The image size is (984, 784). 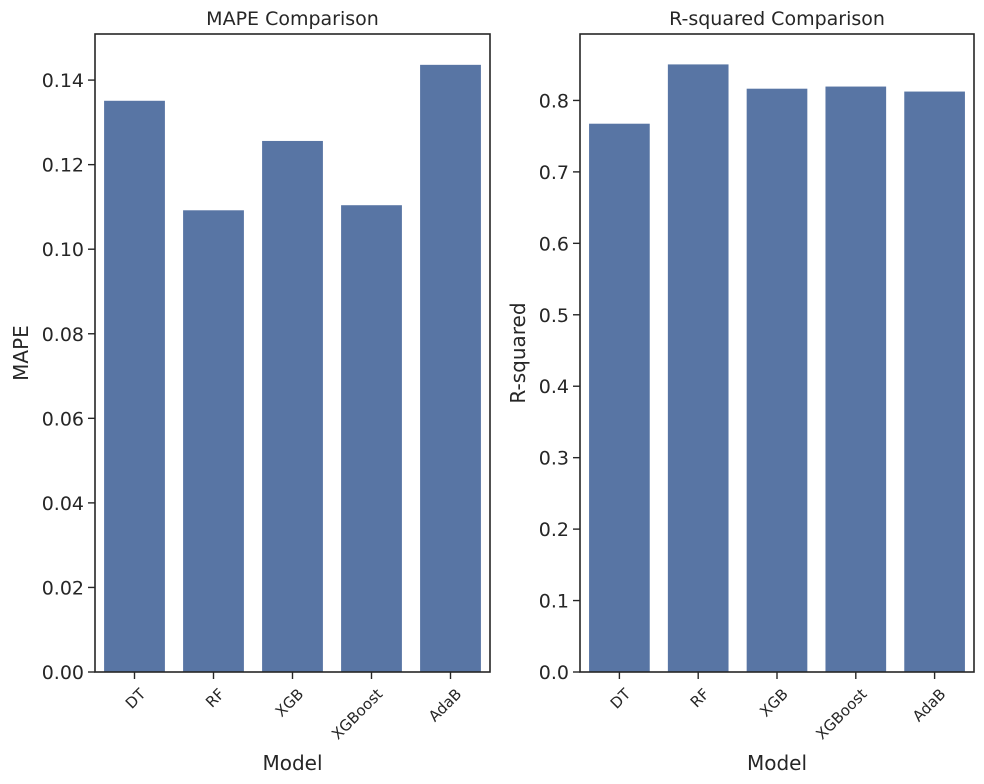 What do you see at coordinates (554, 459) in the screenshot?
I see `y-tick-label: 0.3` at bounding box center [554, 459].